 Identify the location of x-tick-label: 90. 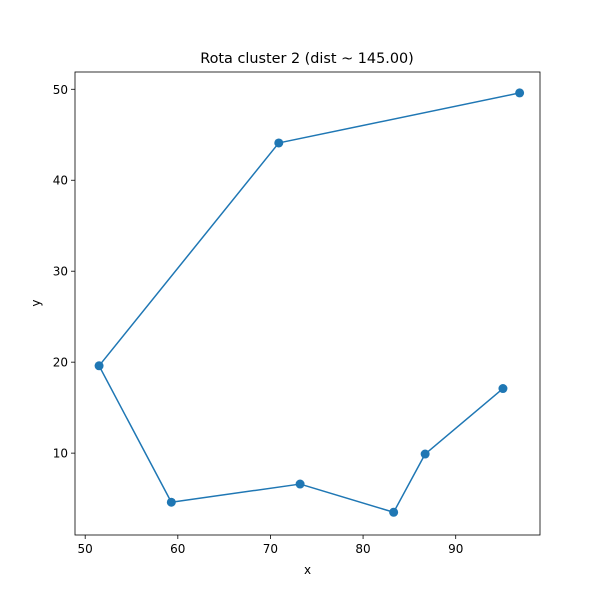
(455, 549).